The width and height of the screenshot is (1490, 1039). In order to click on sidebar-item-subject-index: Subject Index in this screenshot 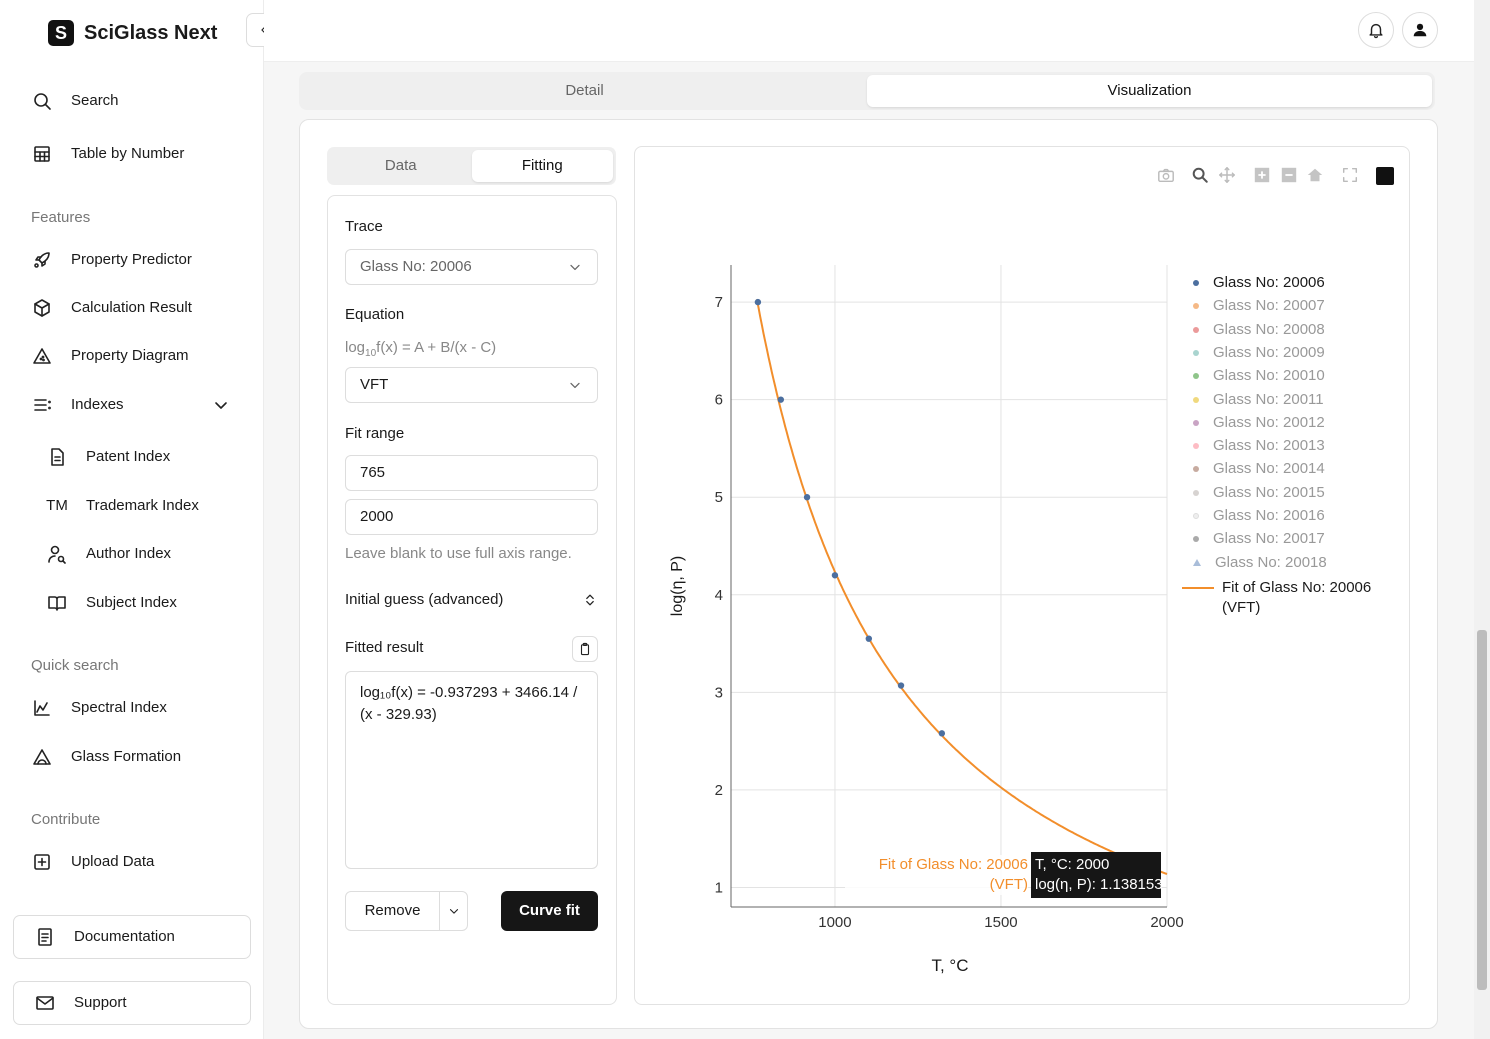, I will do `click(111, 603)`.